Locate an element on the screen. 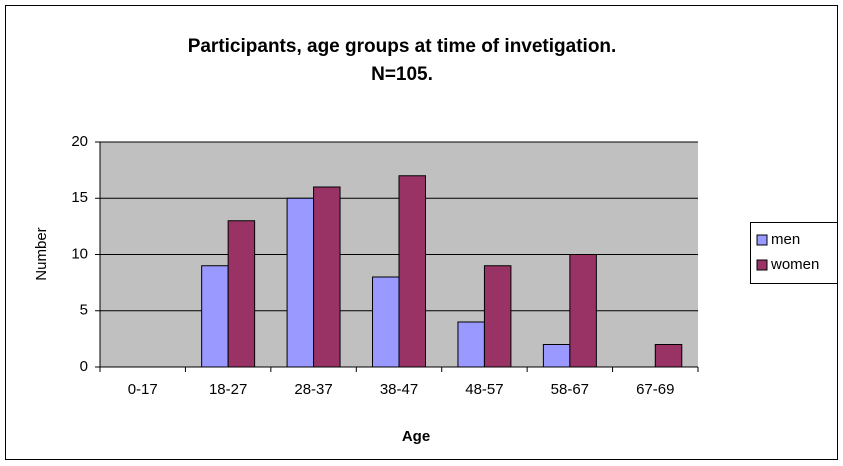  x-tick-label: 38-47 is located at coordinates (399, 389).